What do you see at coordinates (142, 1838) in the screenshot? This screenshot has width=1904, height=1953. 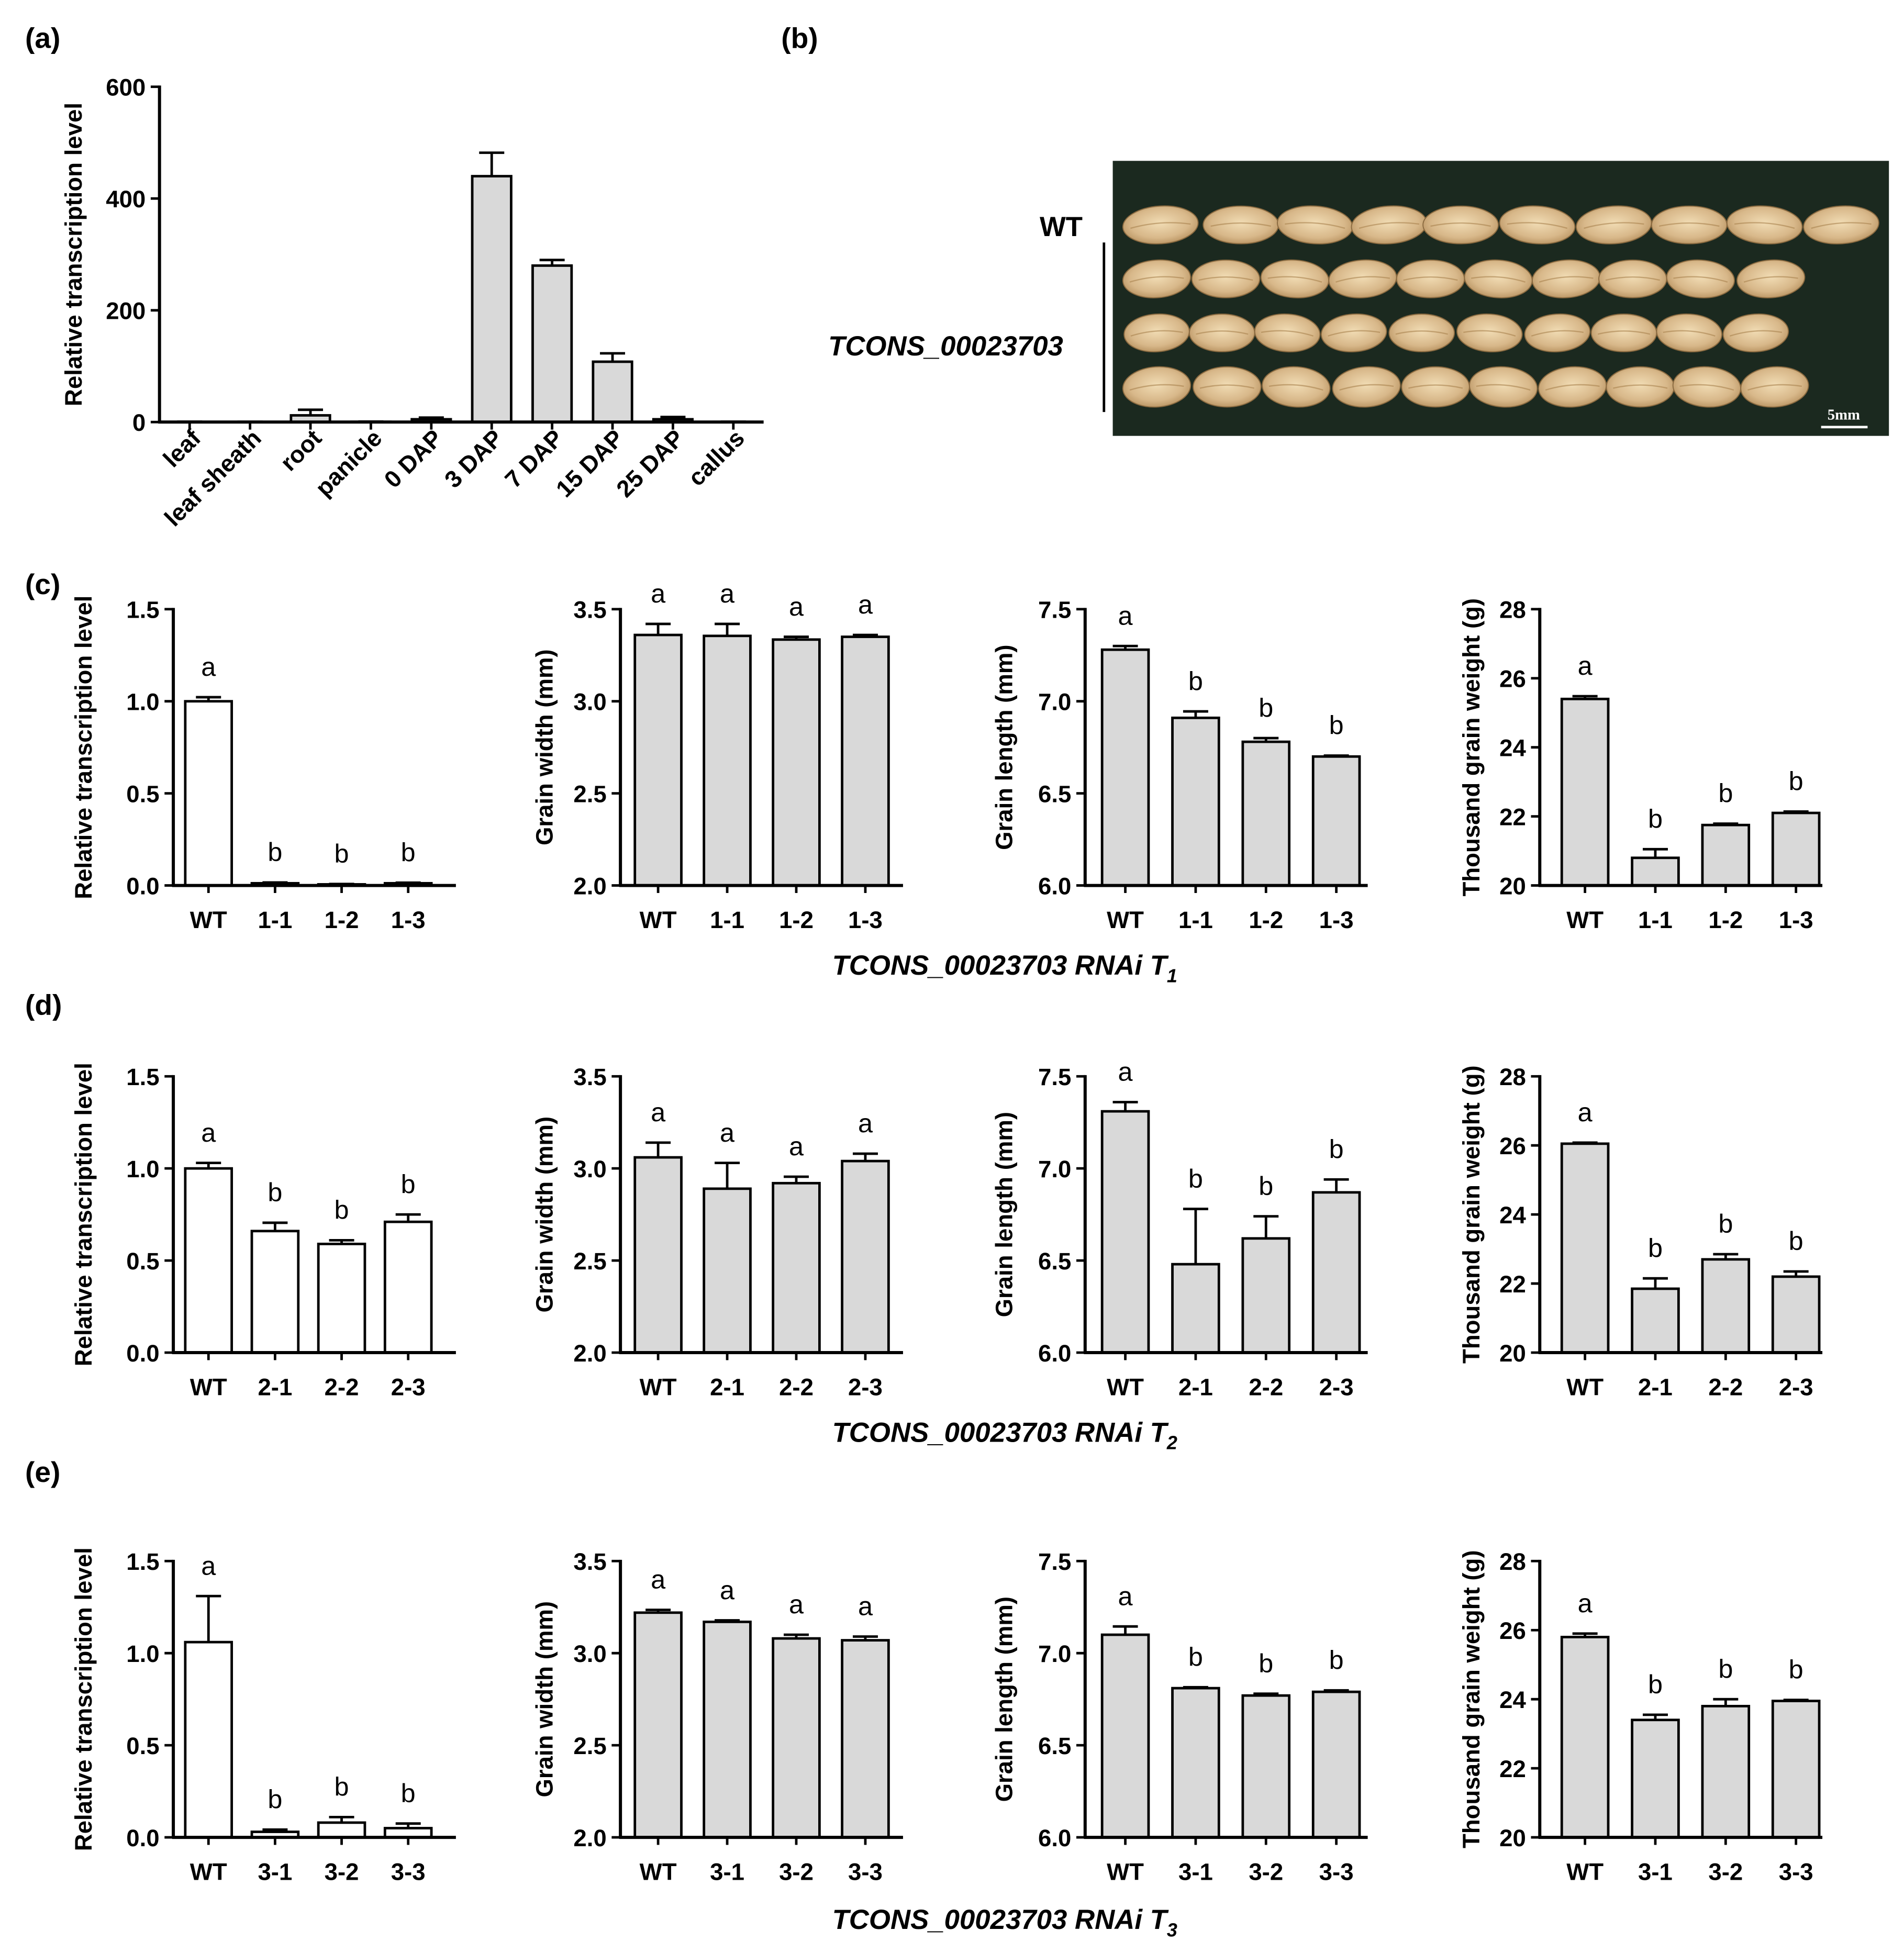 I see `y-tick-label: 0.0` at bounding box center [142, 1838].